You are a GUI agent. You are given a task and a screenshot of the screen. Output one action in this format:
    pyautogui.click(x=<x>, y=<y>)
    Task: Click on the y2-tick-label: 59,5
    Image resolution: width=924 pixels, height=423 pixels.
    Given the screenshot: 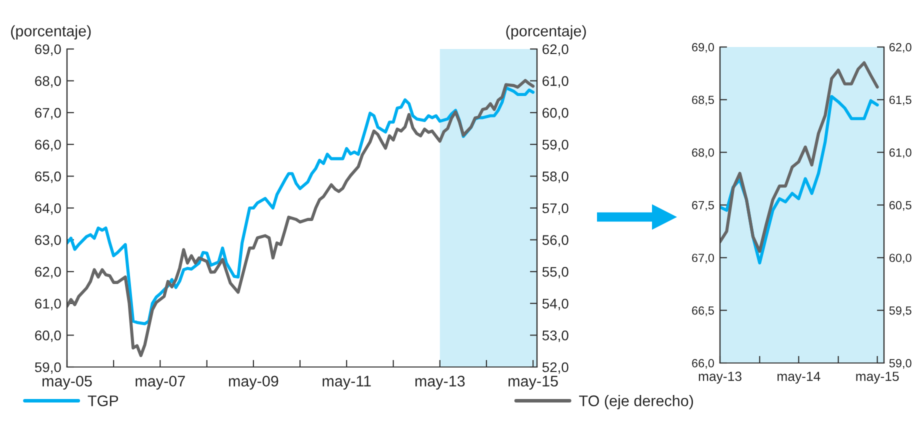 What is the action you would take?
    pyautogui.click(x=900, y=311)
    